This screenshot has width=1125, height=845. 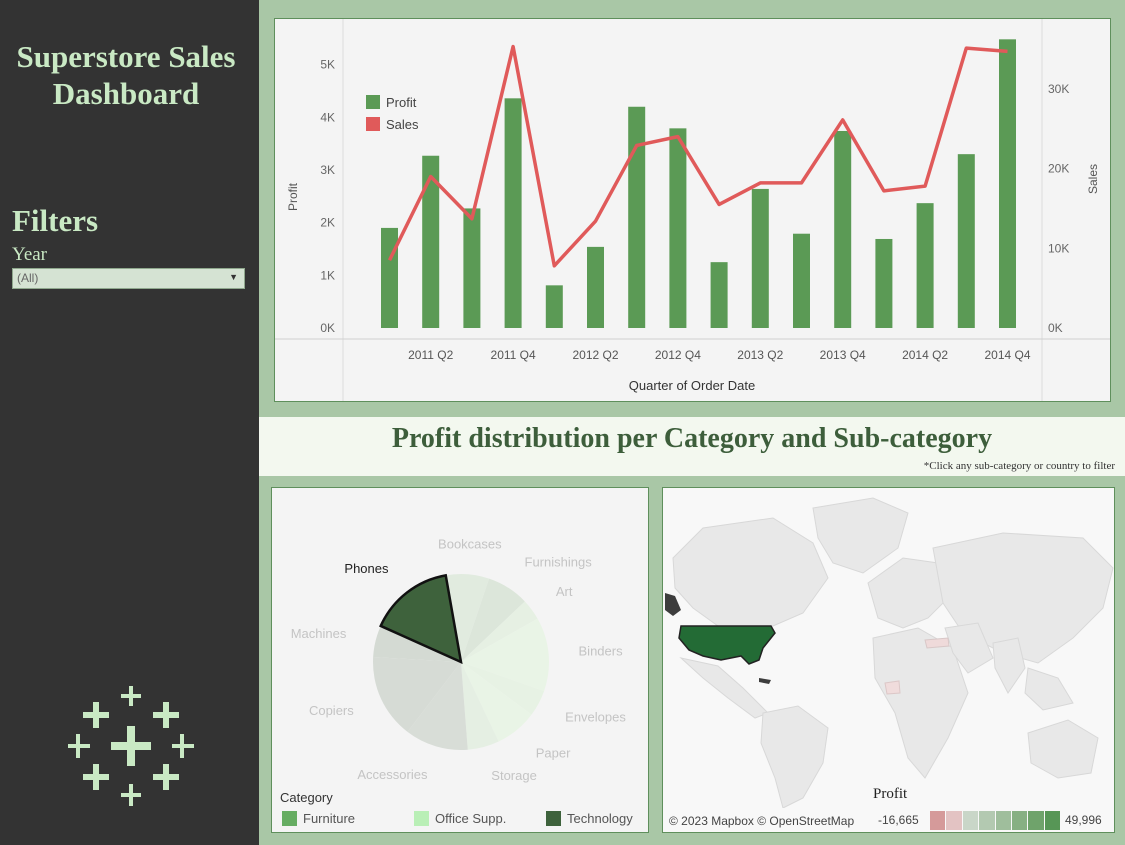 What do you see at coordinates (30, 254) in the screenshot?
I see `year-filter-label: Year` at bounding box center [30, 254].